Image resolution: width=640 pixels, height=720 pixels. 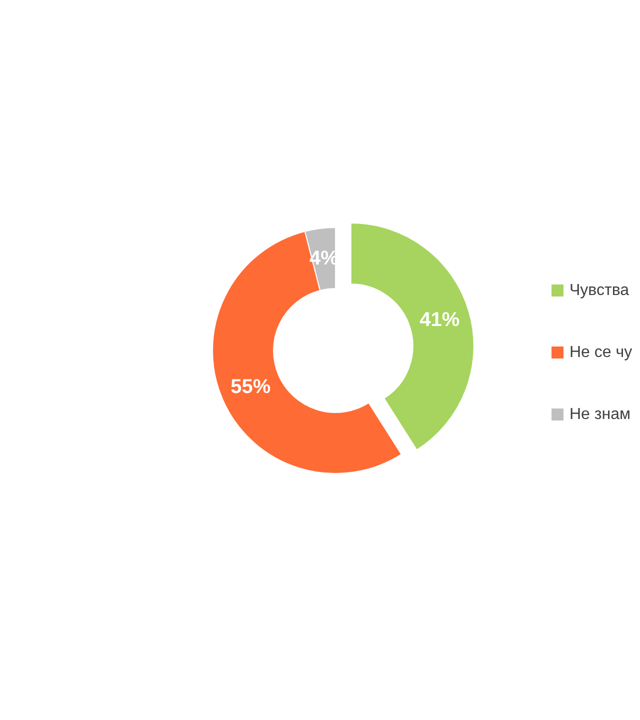 What do you see at coordinates (601, 352) in the screenshot?
I see `legend-label: Не се чу` at bounding box center [601, 352].